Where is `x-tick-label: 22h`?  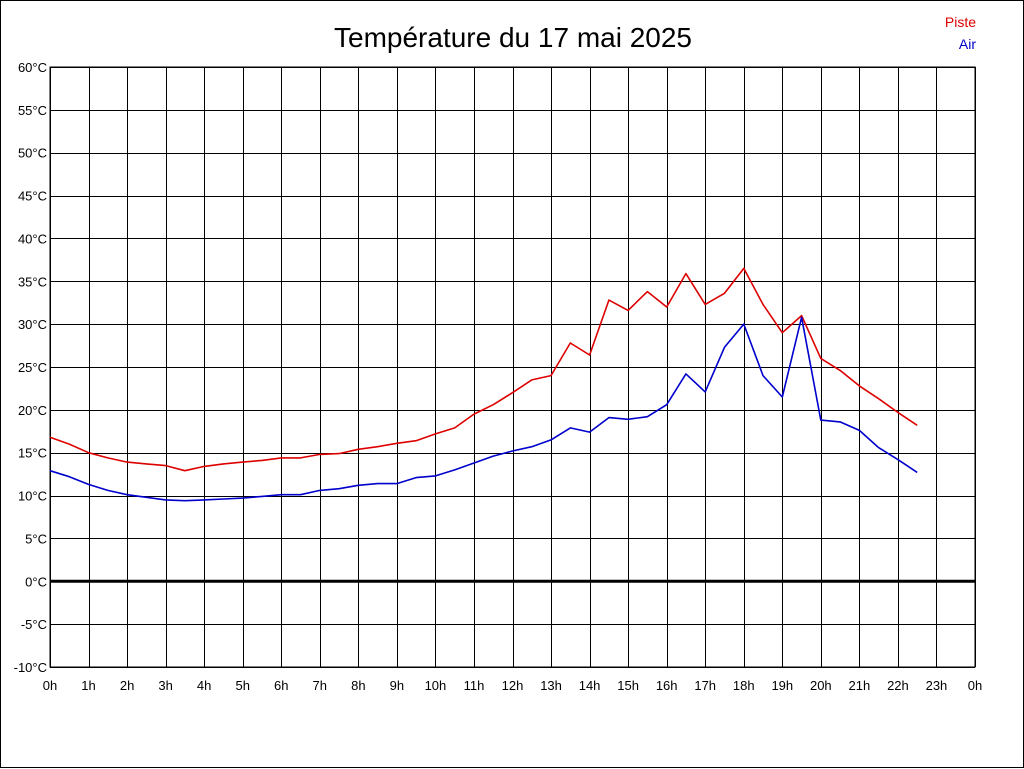 x-tick-label: 22h is located at coordinates (898, 685).